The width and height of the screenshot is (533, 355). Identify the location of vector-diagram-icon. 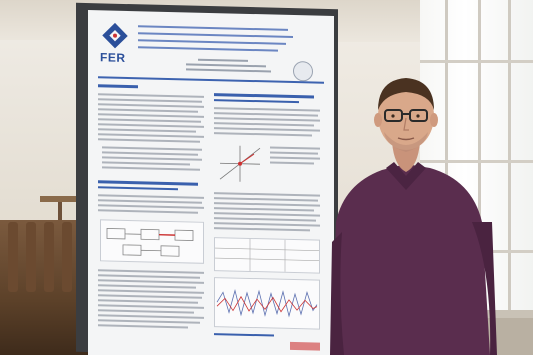
(240, 163).